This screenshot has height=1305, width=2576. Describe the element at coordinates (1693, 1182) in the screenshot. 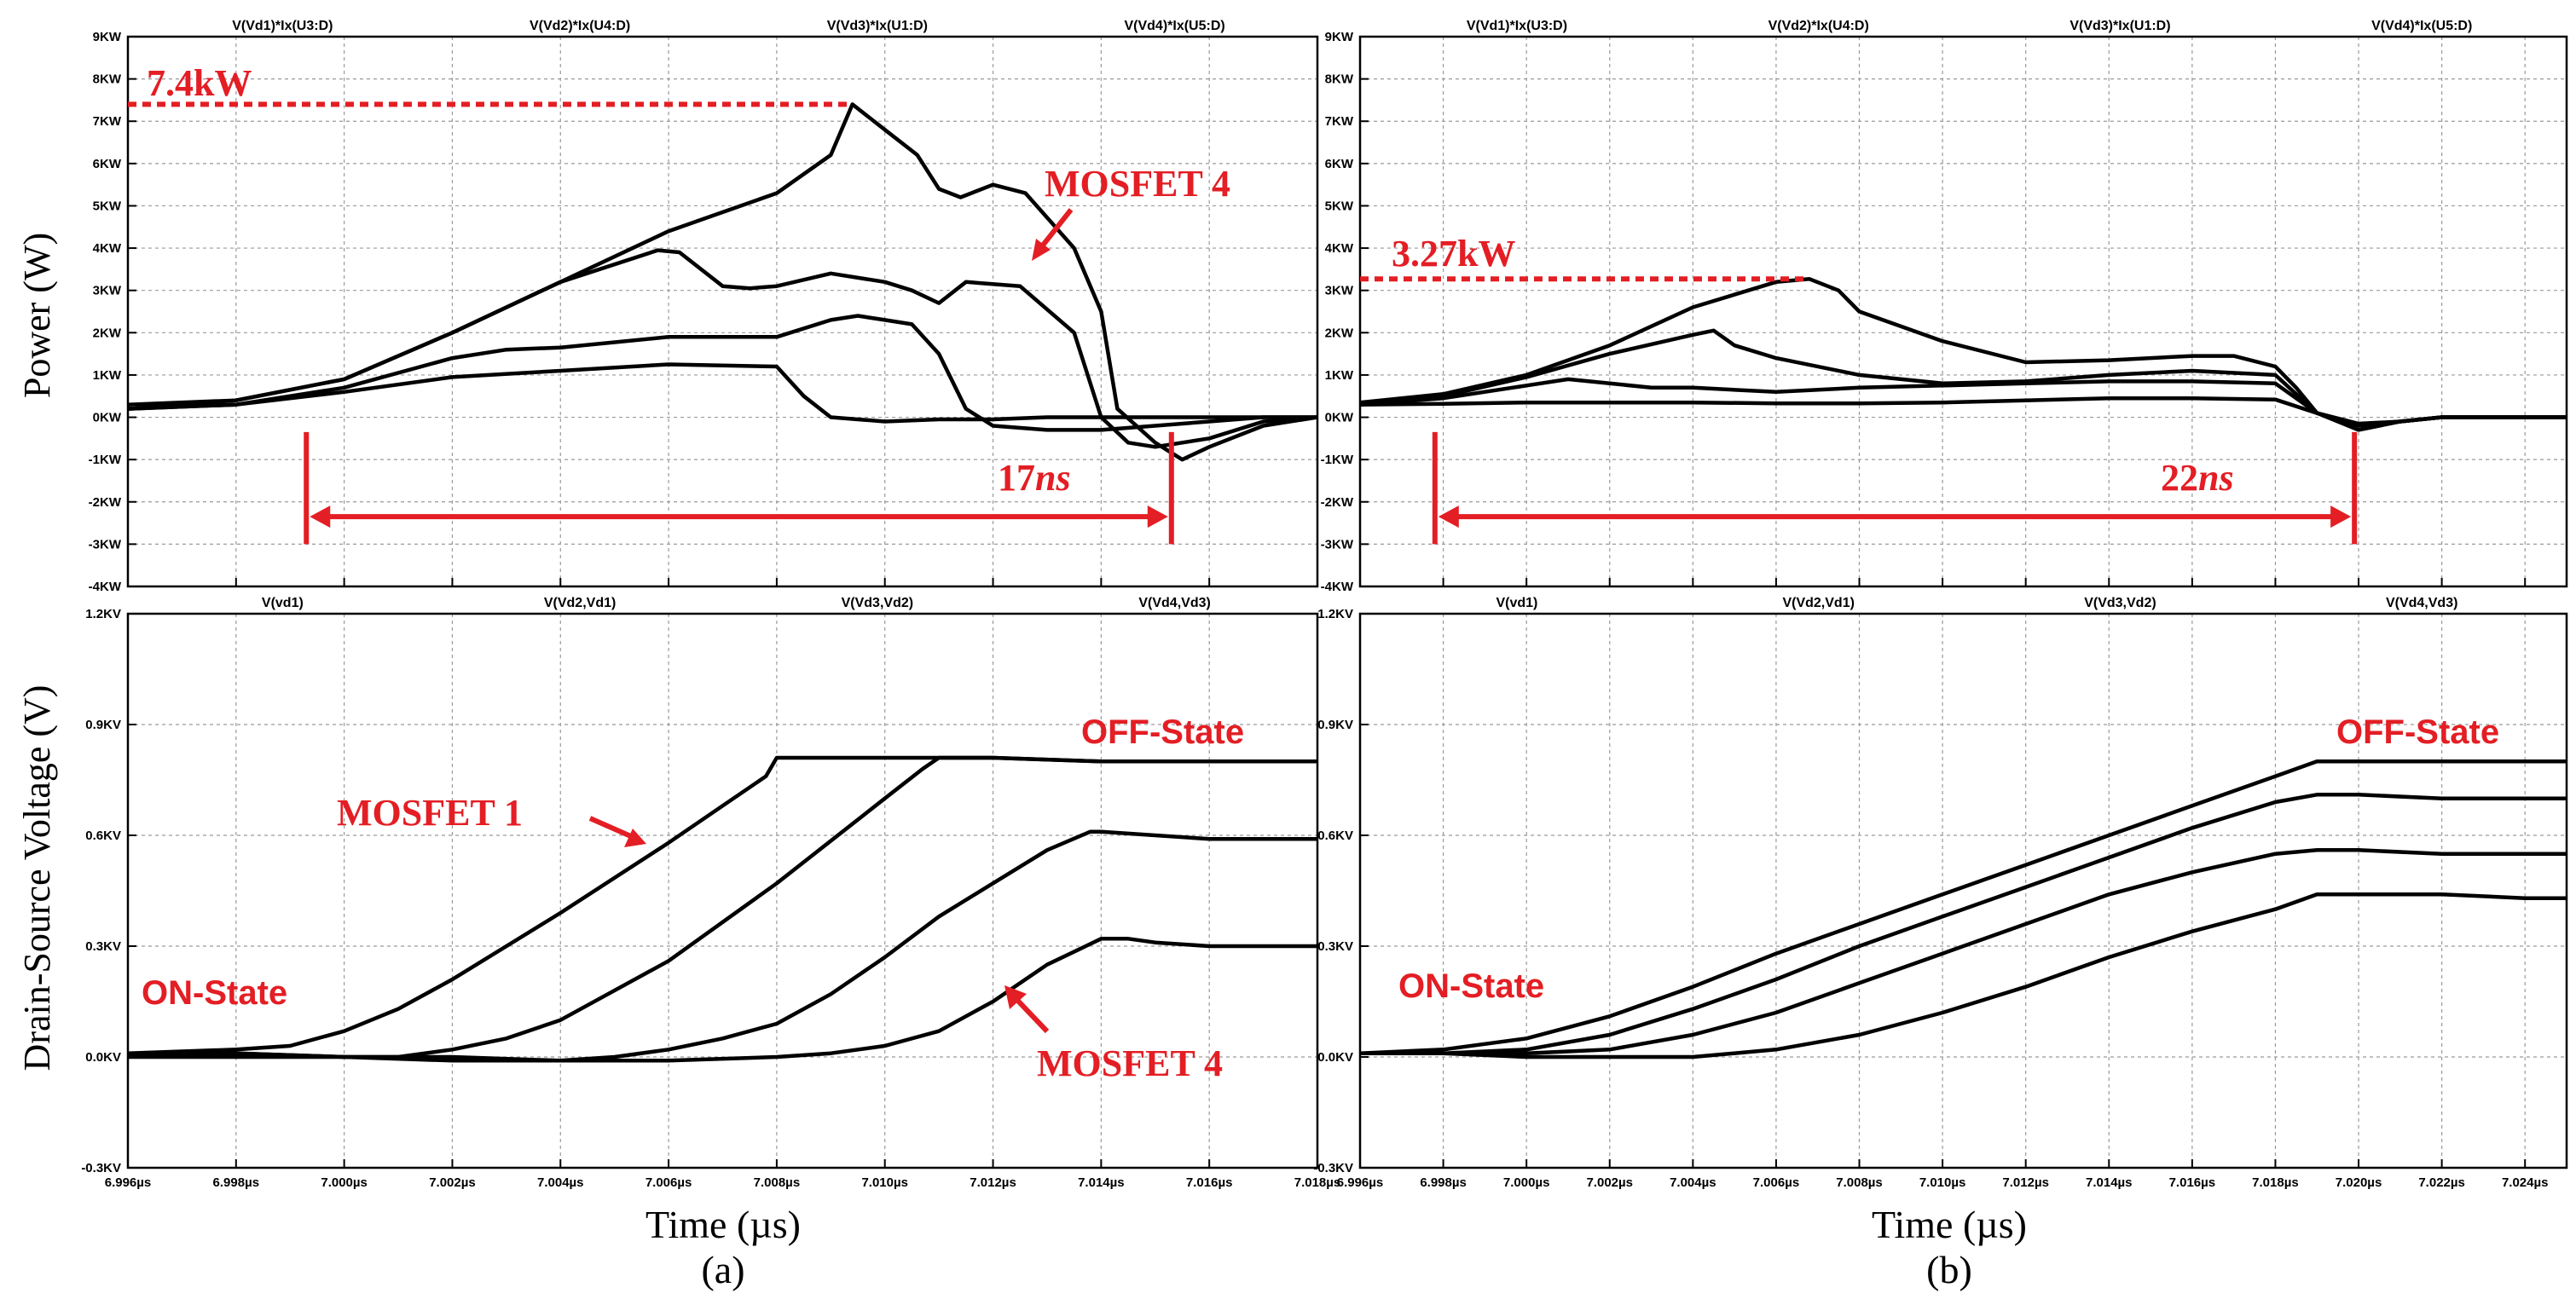

I see `x-tick-label: 7.004µs` at that location.